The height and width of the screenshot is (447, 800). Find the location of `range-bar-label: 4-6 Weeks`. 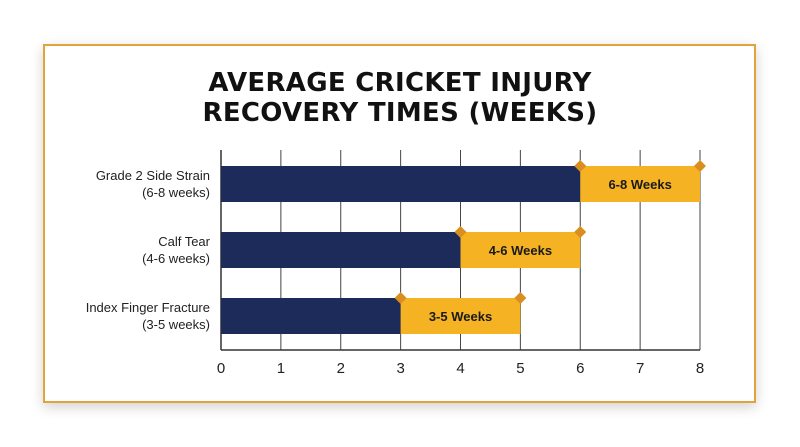

range-bar-label: 4-6 Weeks is located at coordinates (520, 250).